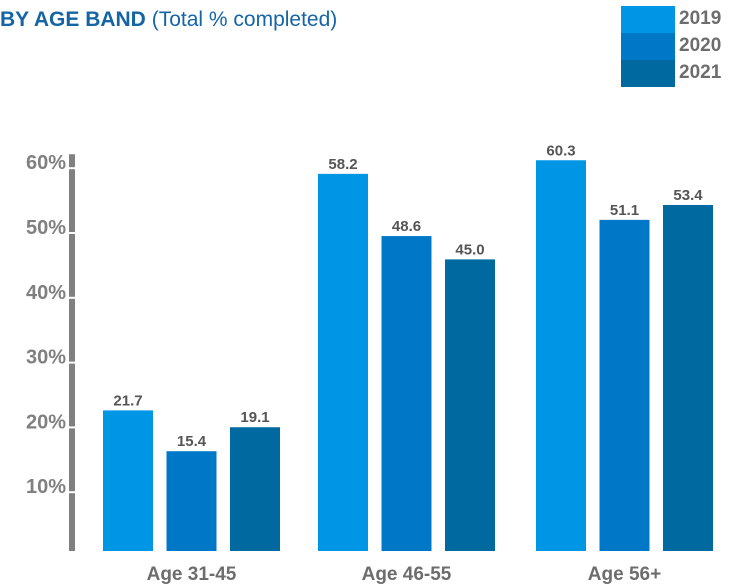 The width and height of the screenshot is (748, 586). Describe the element at coordinates (688, 377) in the screenshot. I see `bar-2021-age-56-` at that location.